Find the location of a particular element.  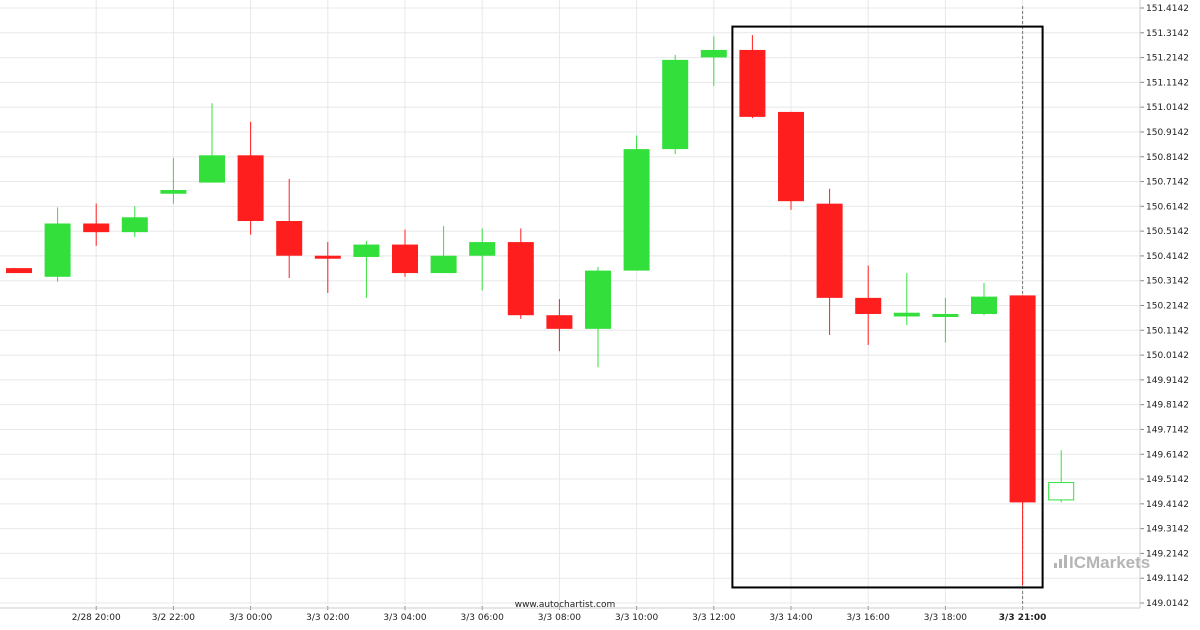

x-tick-label: 3/3 21:00 is located at coordinates (1023, 618).